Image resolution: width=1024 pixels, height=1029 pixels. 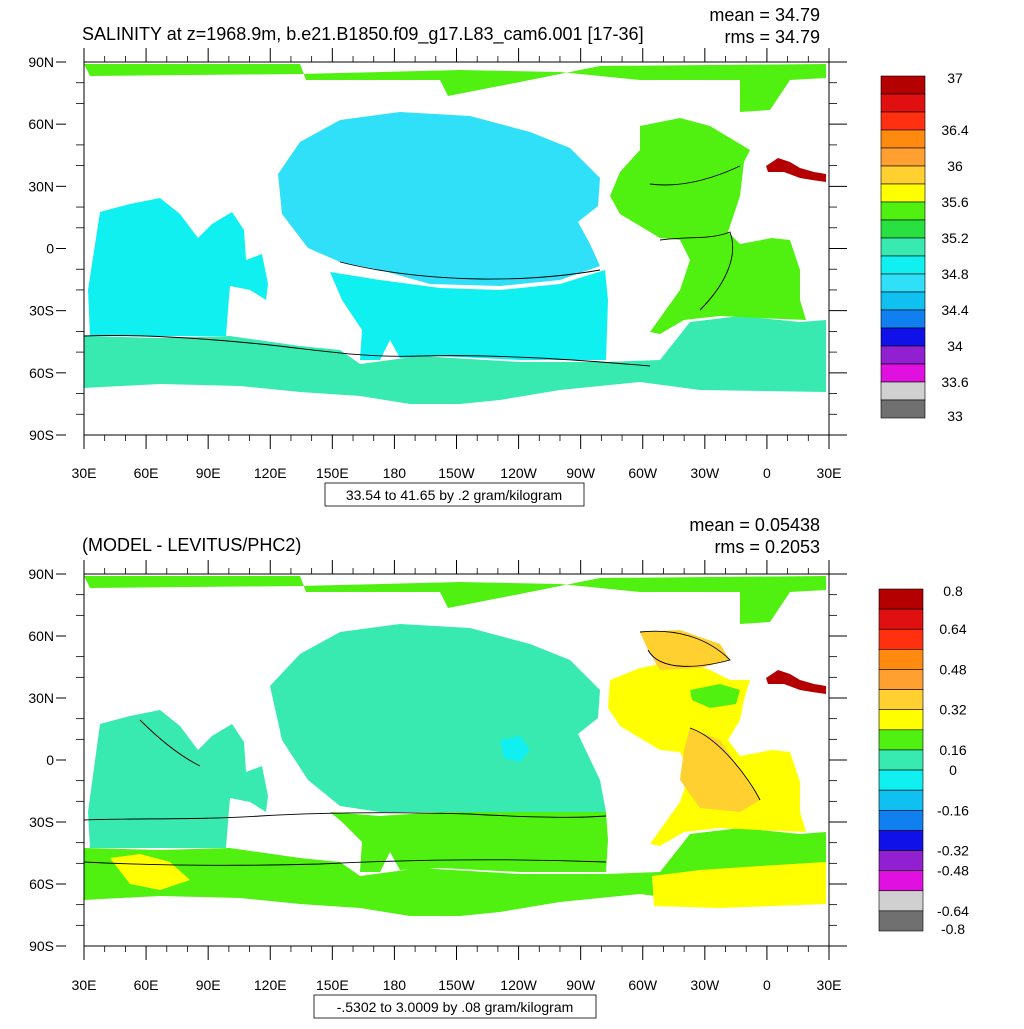 What do you see at coordinates (953, 851) in the screenshot?
I see `colorbar-label: -0.32` at bounding box center [953, 851].